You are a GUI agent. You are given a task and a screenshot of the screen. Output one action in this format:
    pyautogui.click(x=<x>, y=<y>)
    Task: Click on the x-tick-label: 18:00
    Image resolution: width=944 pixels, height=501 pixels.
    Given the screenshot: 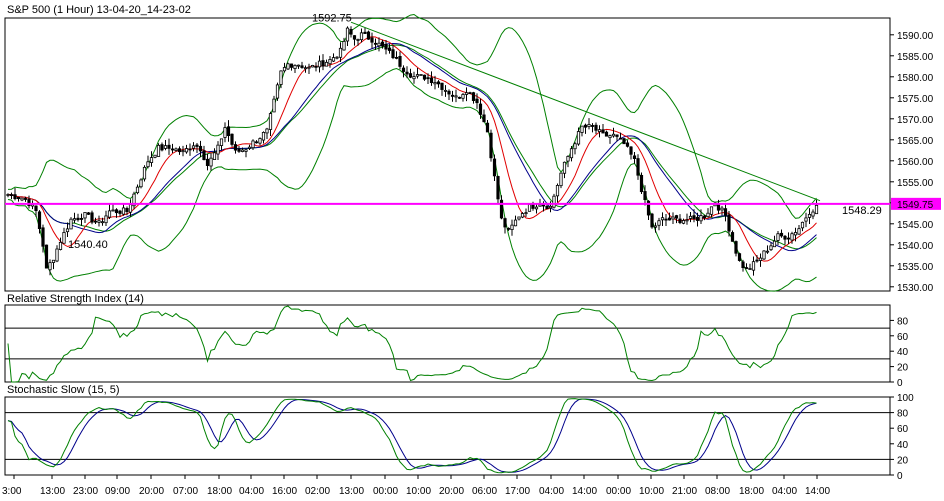 What is the action you would take?
    pyautogui.click(x=751, y=491)
    